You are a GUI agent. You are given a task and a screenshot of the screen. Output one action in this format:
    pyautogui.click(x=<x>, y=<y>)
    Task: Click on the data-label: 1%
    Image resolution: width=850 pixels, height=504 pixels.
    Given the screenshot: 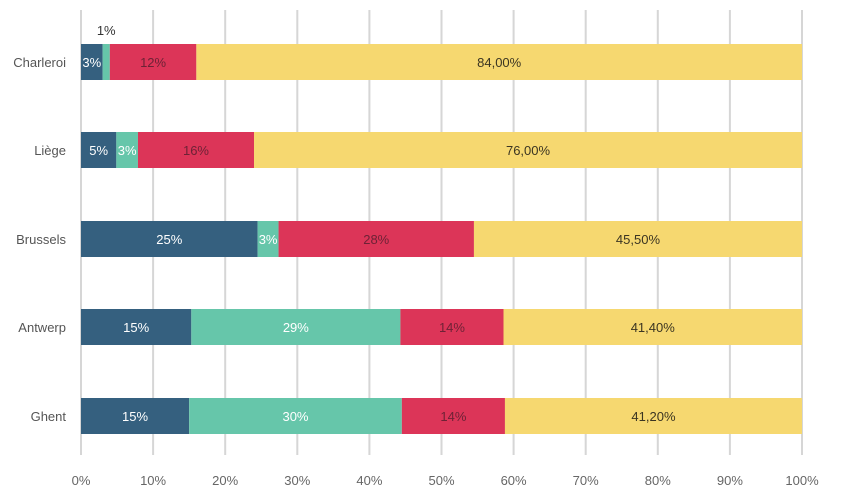 What is the action you would take?
    pyautogui.click(x=106, y=30)
    